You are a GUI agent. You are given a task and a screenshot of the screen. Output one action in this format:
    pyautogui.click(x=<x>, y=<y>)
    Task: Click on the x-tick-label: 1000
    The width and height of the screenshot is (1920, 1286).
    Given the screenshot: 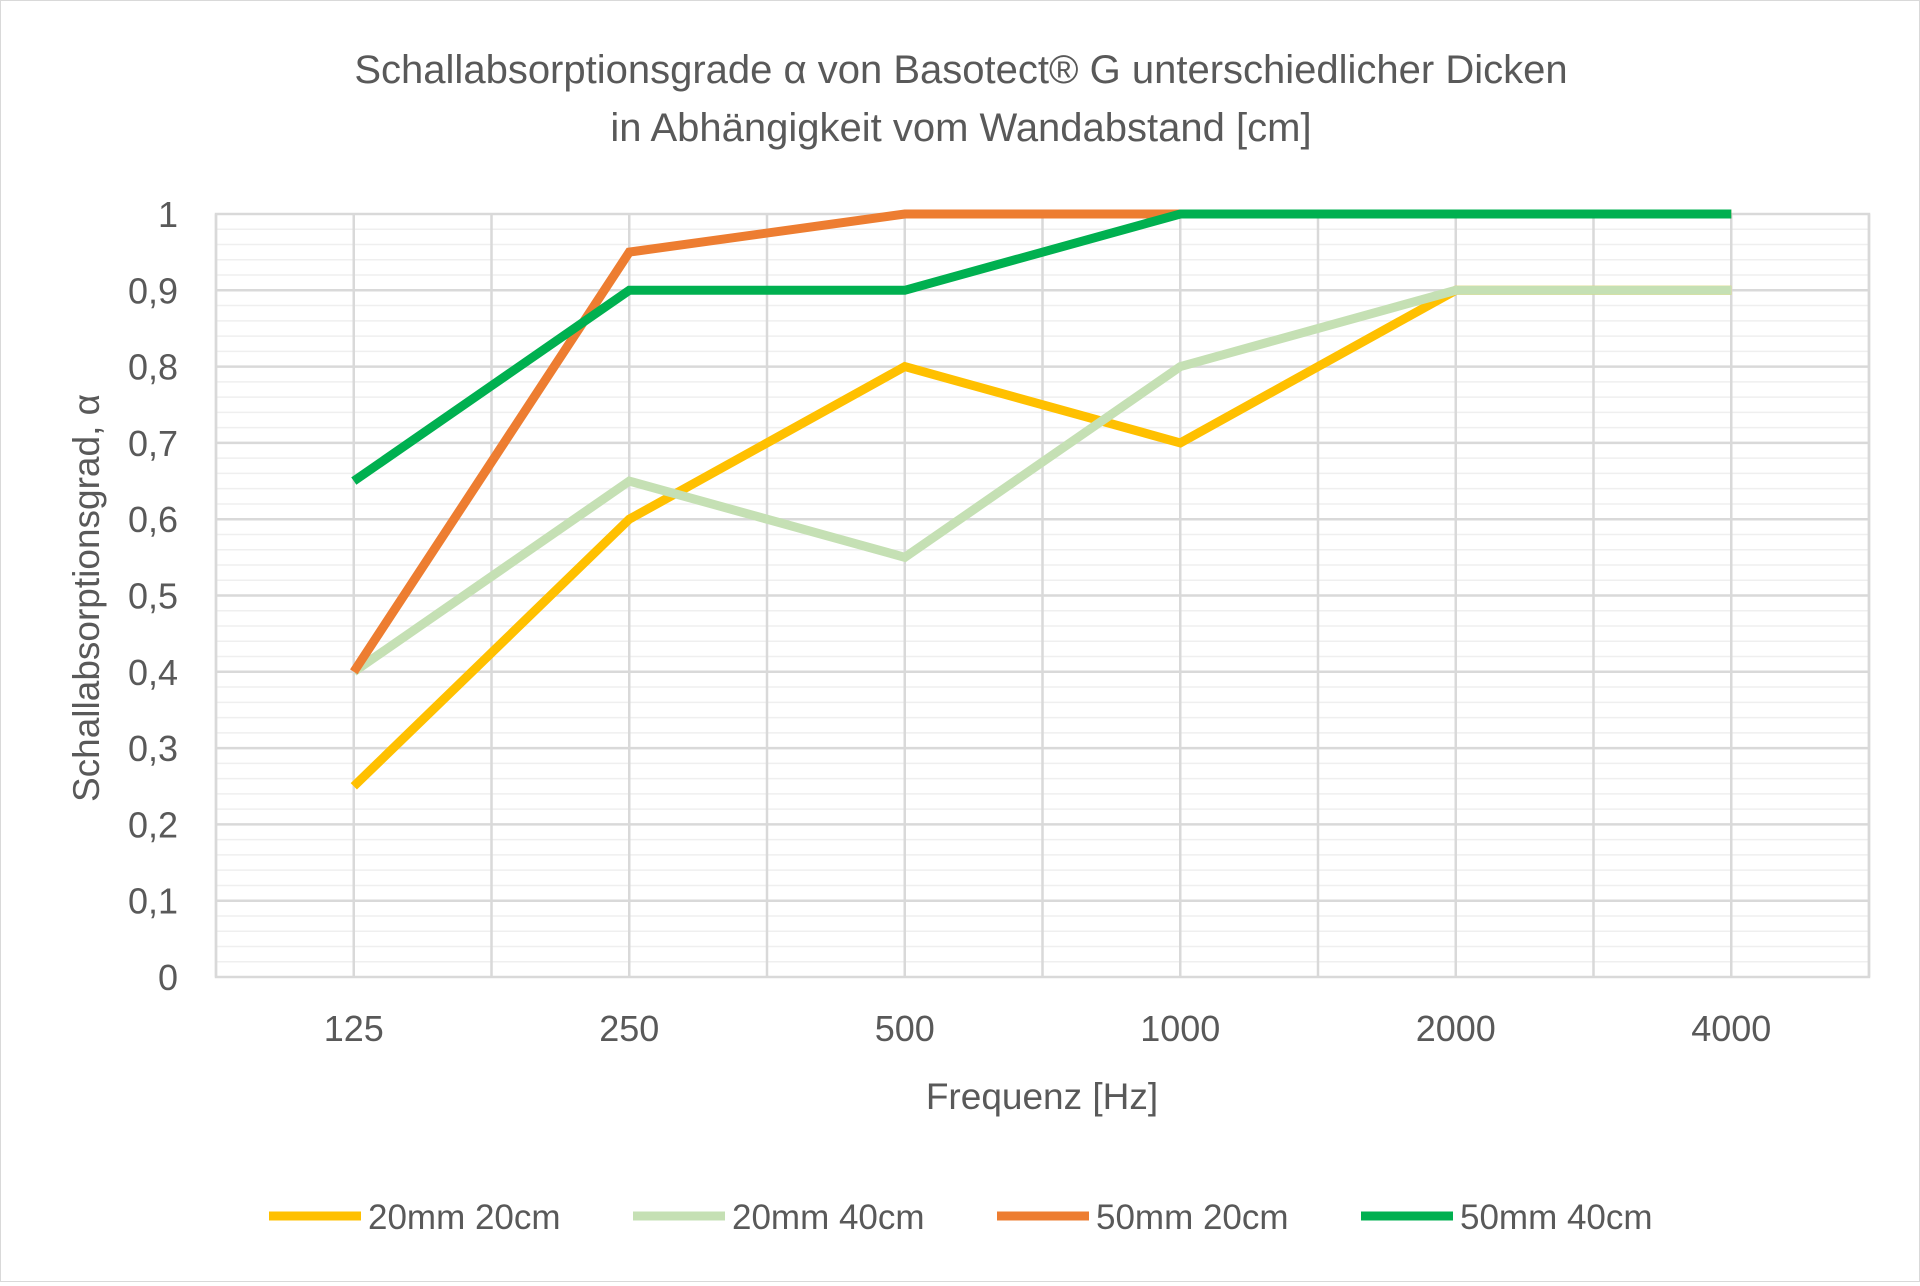 What is the action you would take?
    pyautogui.click(x=1180, y=1028)
    